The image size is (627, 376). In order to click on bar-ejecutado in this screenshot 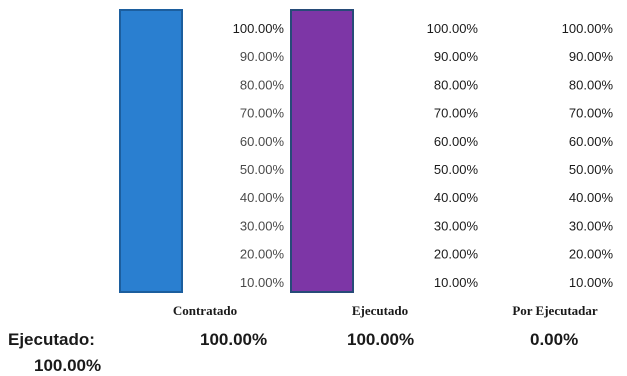, I will do `click(322, 151)`.